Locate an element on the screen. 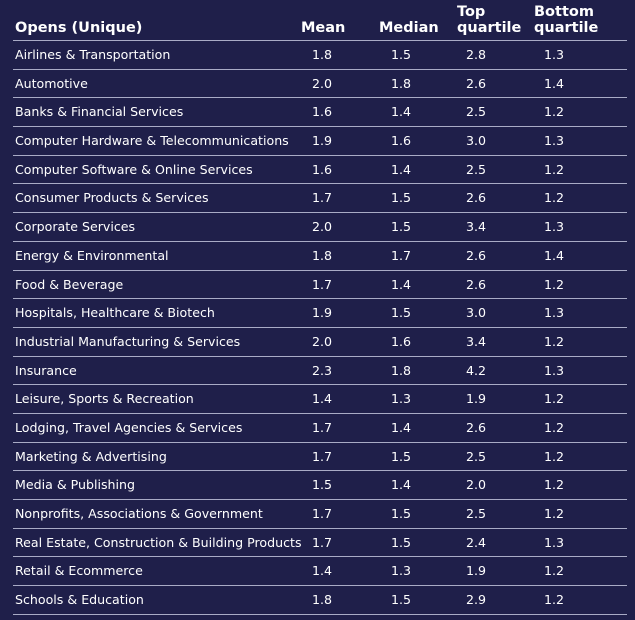  table-row: Food & Beverage 1.7 1.4 2.6 1.2 is located at coordinates (320, 285).